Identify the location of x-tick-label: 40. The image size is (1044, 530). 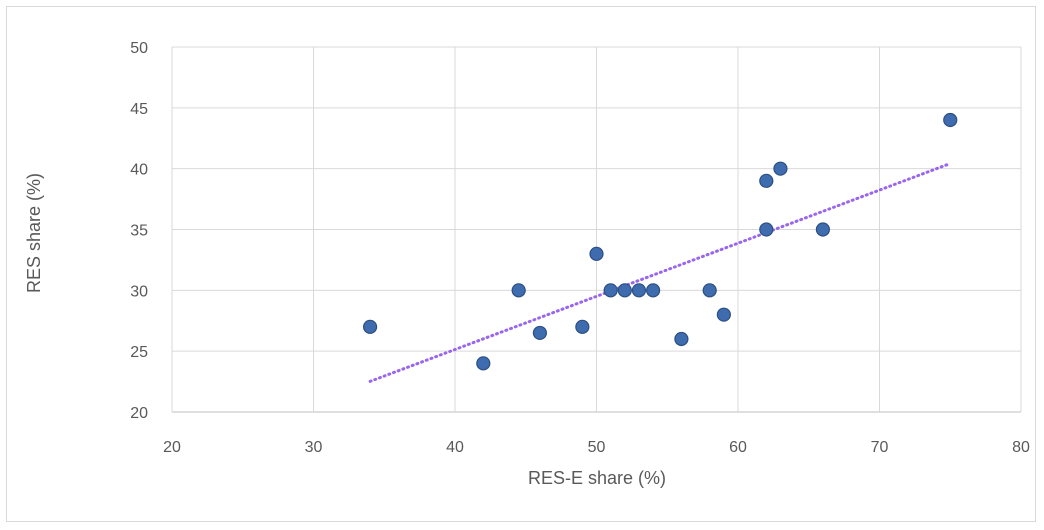
(455, 447).